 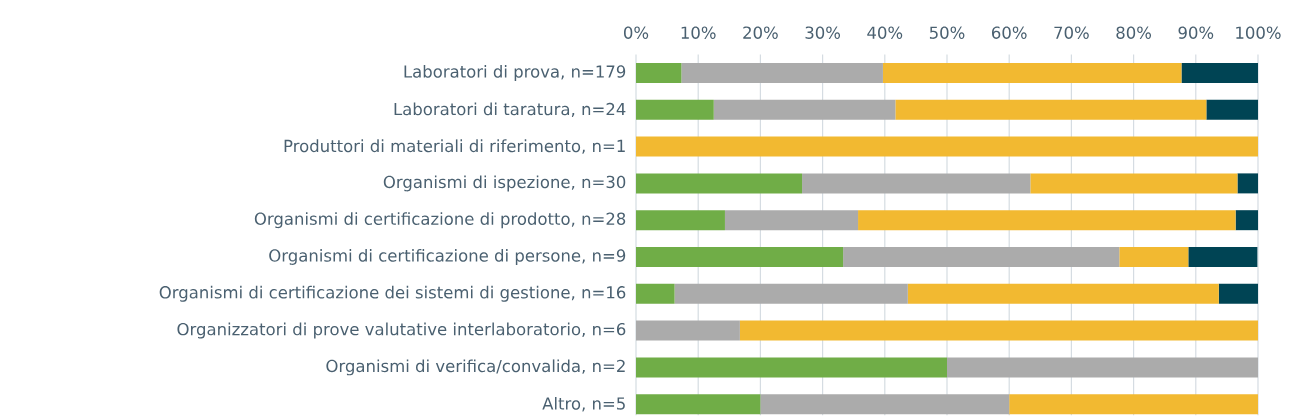 I want to click on y-tick-label: Organismi di certificazione di prodotto, n=28, so click(x=440, y=220).